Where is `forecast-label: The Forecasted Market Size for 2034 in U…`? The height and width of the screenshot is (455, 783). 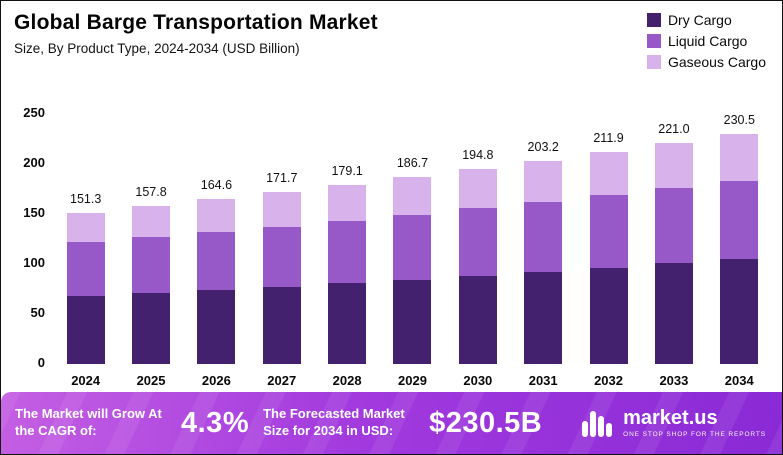
forecast-label: The Forecasted Market Size for 2034 in U… is located at coordinates (334, 422).